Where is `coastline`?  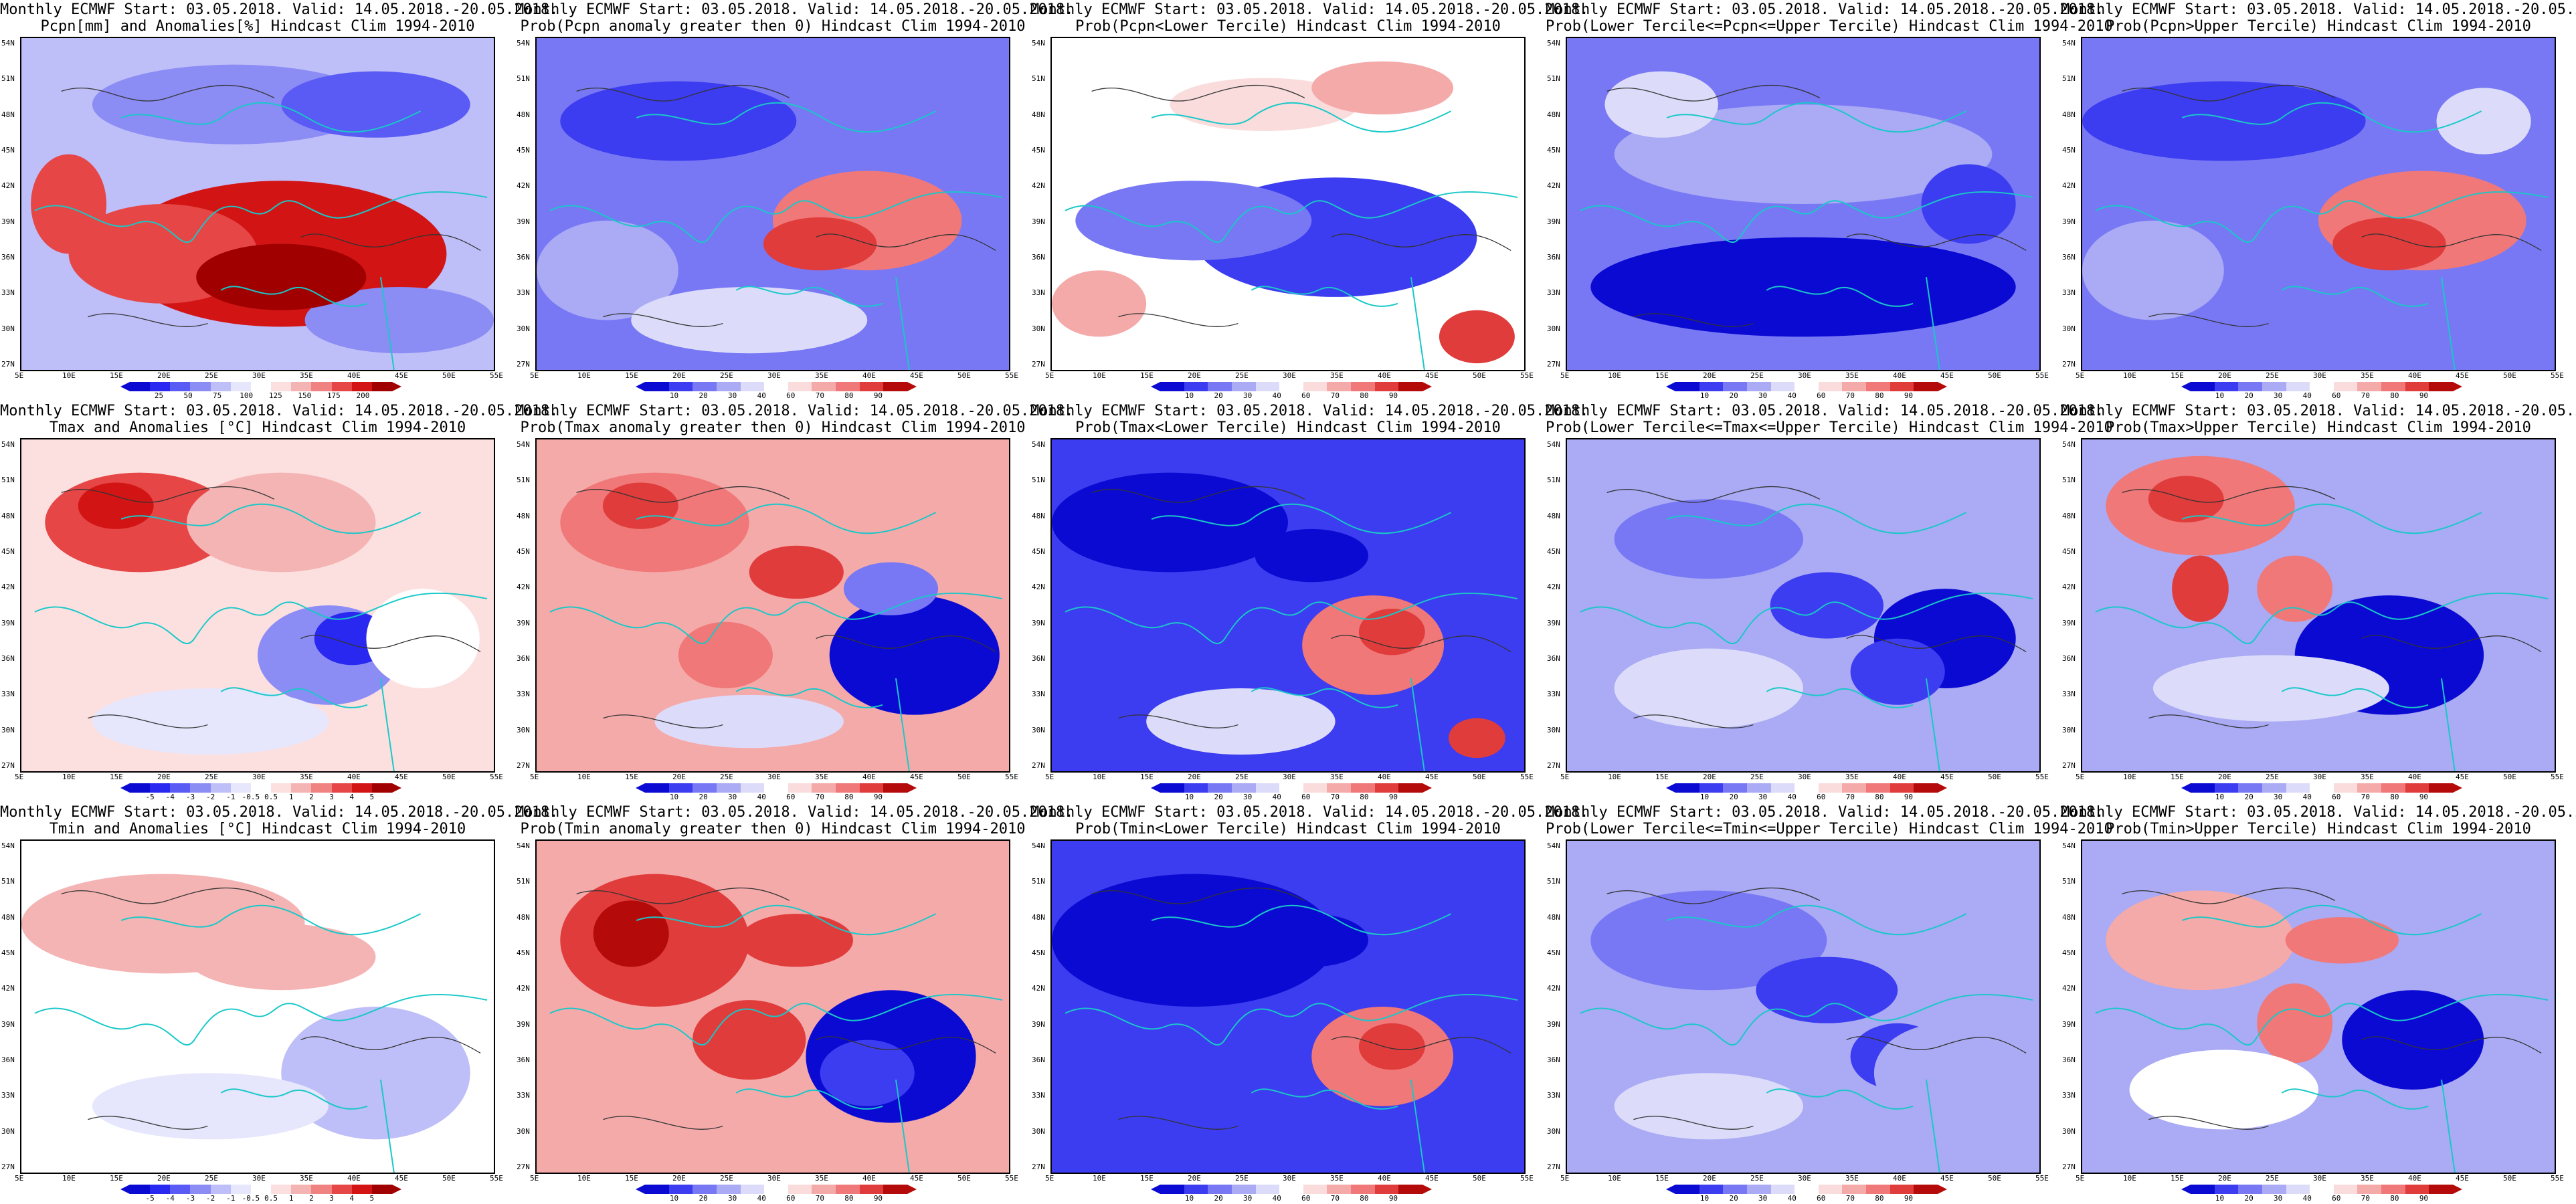
coastline is located at coordinates (2322, 1038).